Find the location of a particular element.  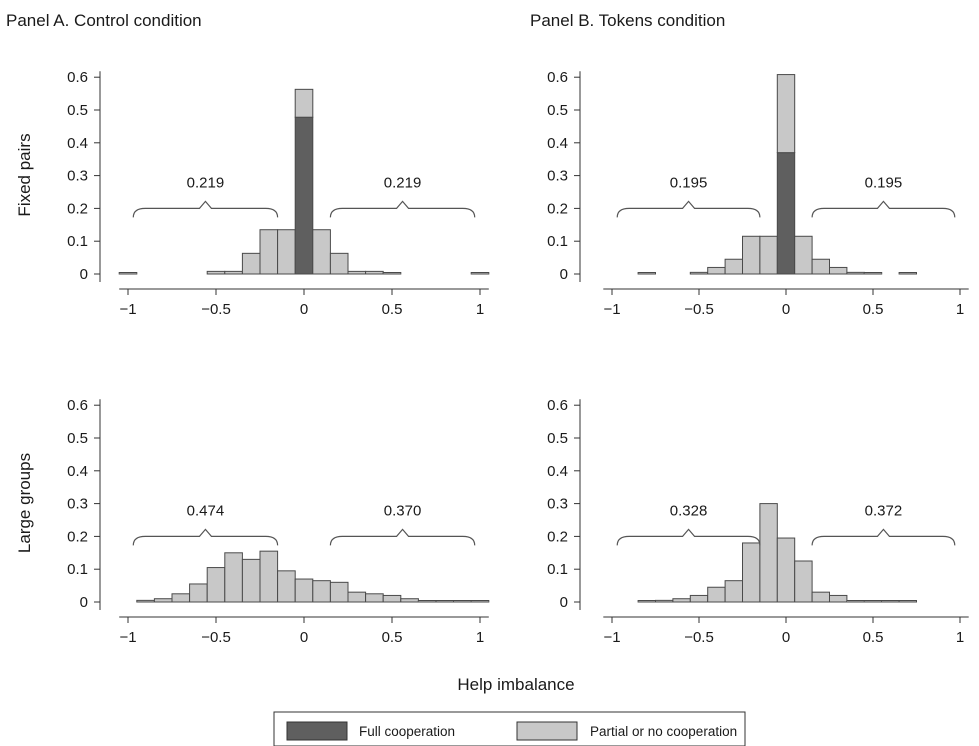

x-tick-label-panel-b-fixed-pairs: 0 is located at coordinates (786, 309).